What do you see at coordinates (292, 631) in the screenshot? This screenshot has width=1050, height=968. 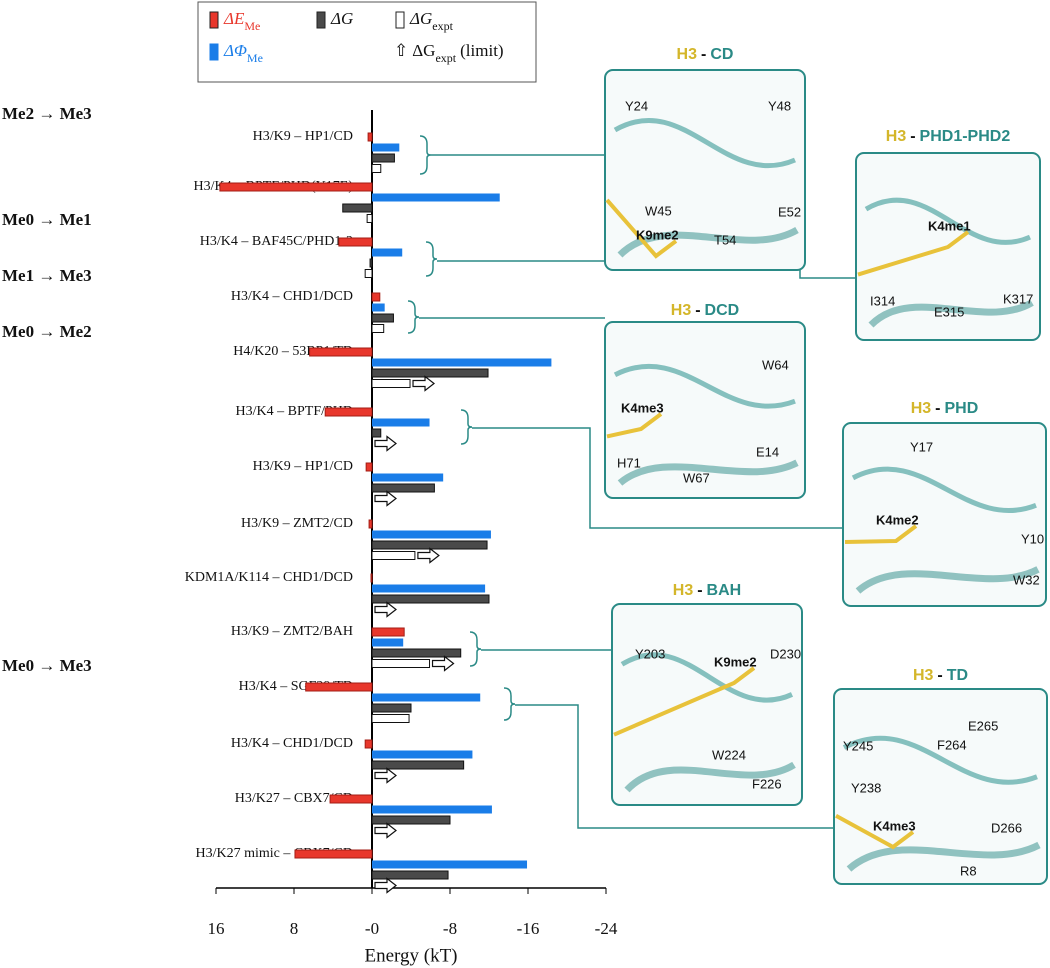 I see `category-label: H3/K9 – ZMT2/BAH` at bounding box center [292, 631].